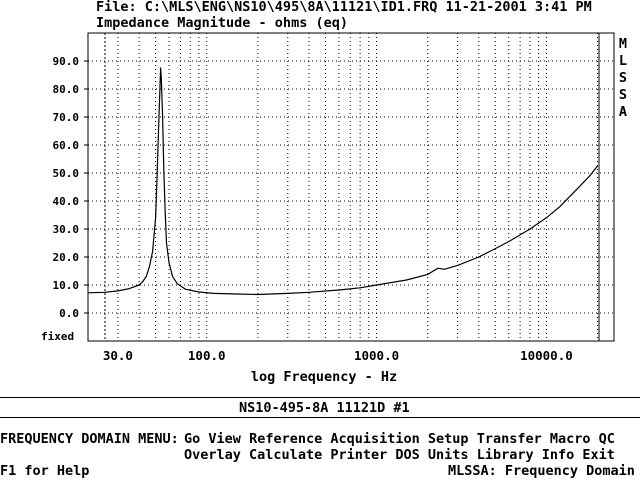  I want to click on plot-title: Impedance Magnitude - ohms (eq), so click(222, 23).